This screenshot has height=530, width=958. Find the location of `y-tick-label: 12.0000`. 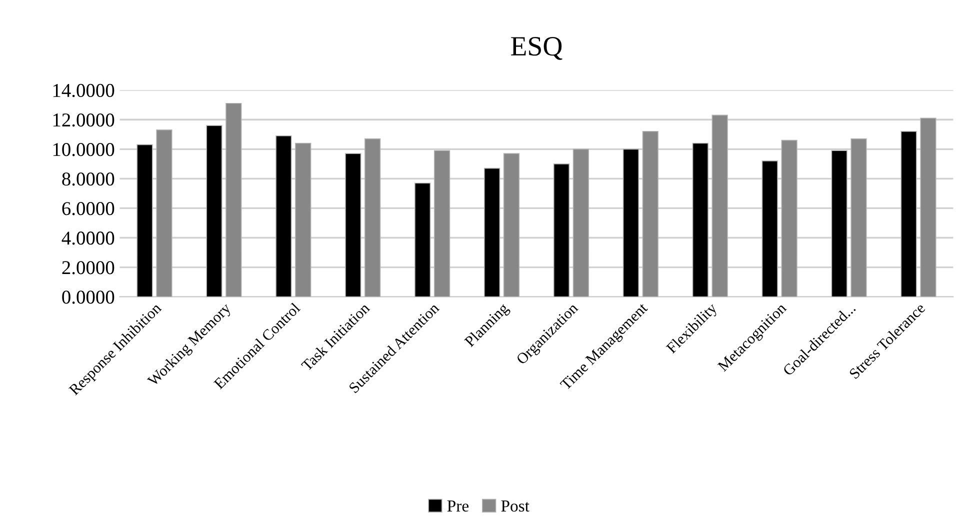

y-tick-label: 12.0000 is located at coordinates (83, 120).